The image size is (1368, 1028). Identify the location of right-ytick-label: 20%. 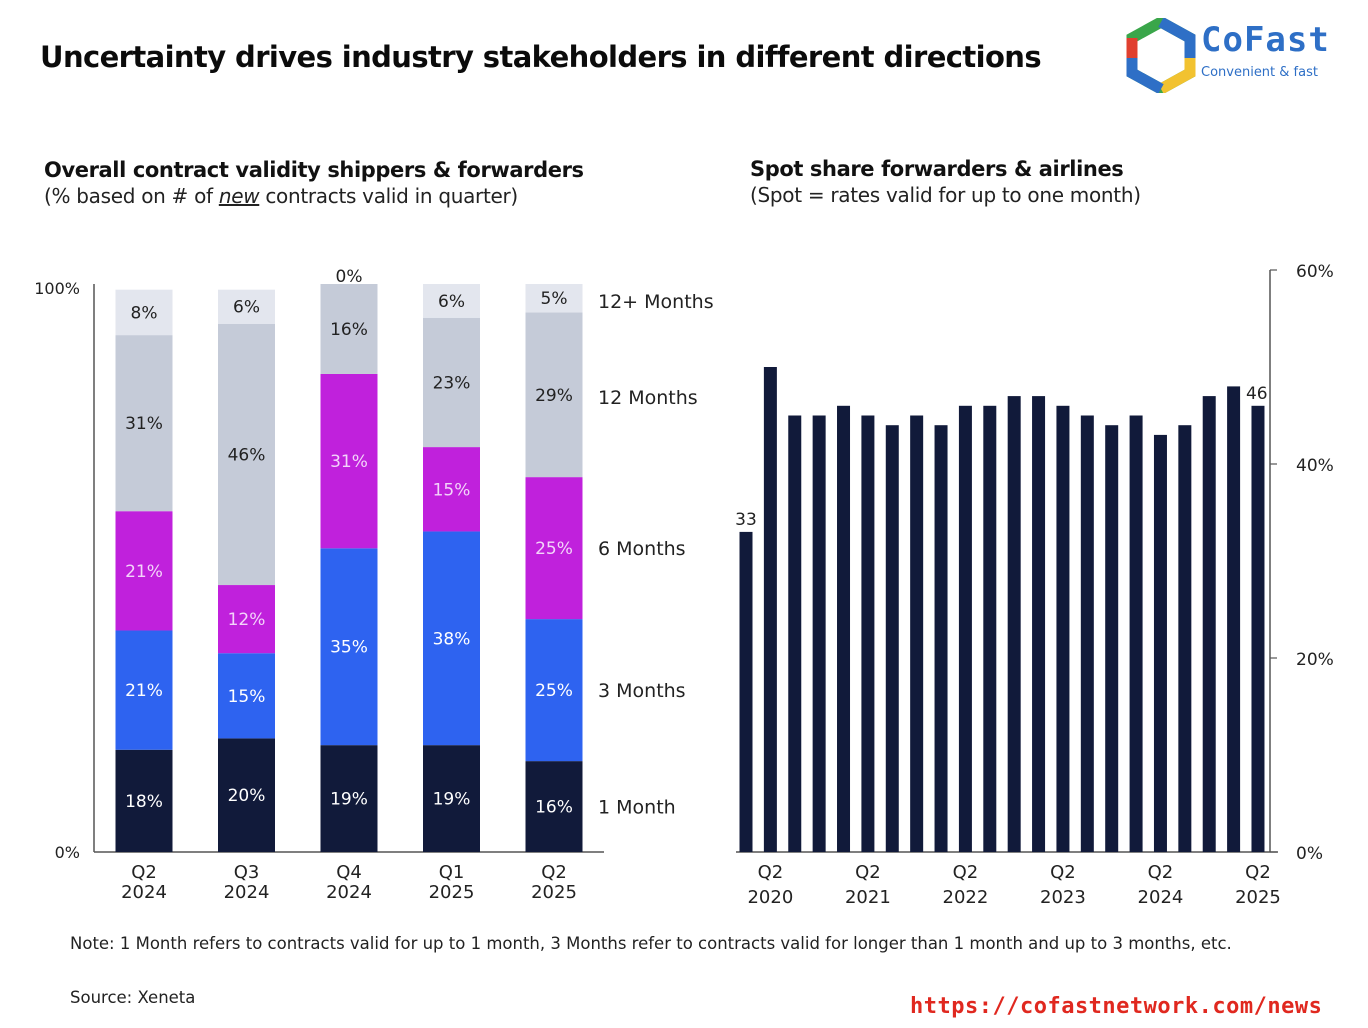
(1315, 660).